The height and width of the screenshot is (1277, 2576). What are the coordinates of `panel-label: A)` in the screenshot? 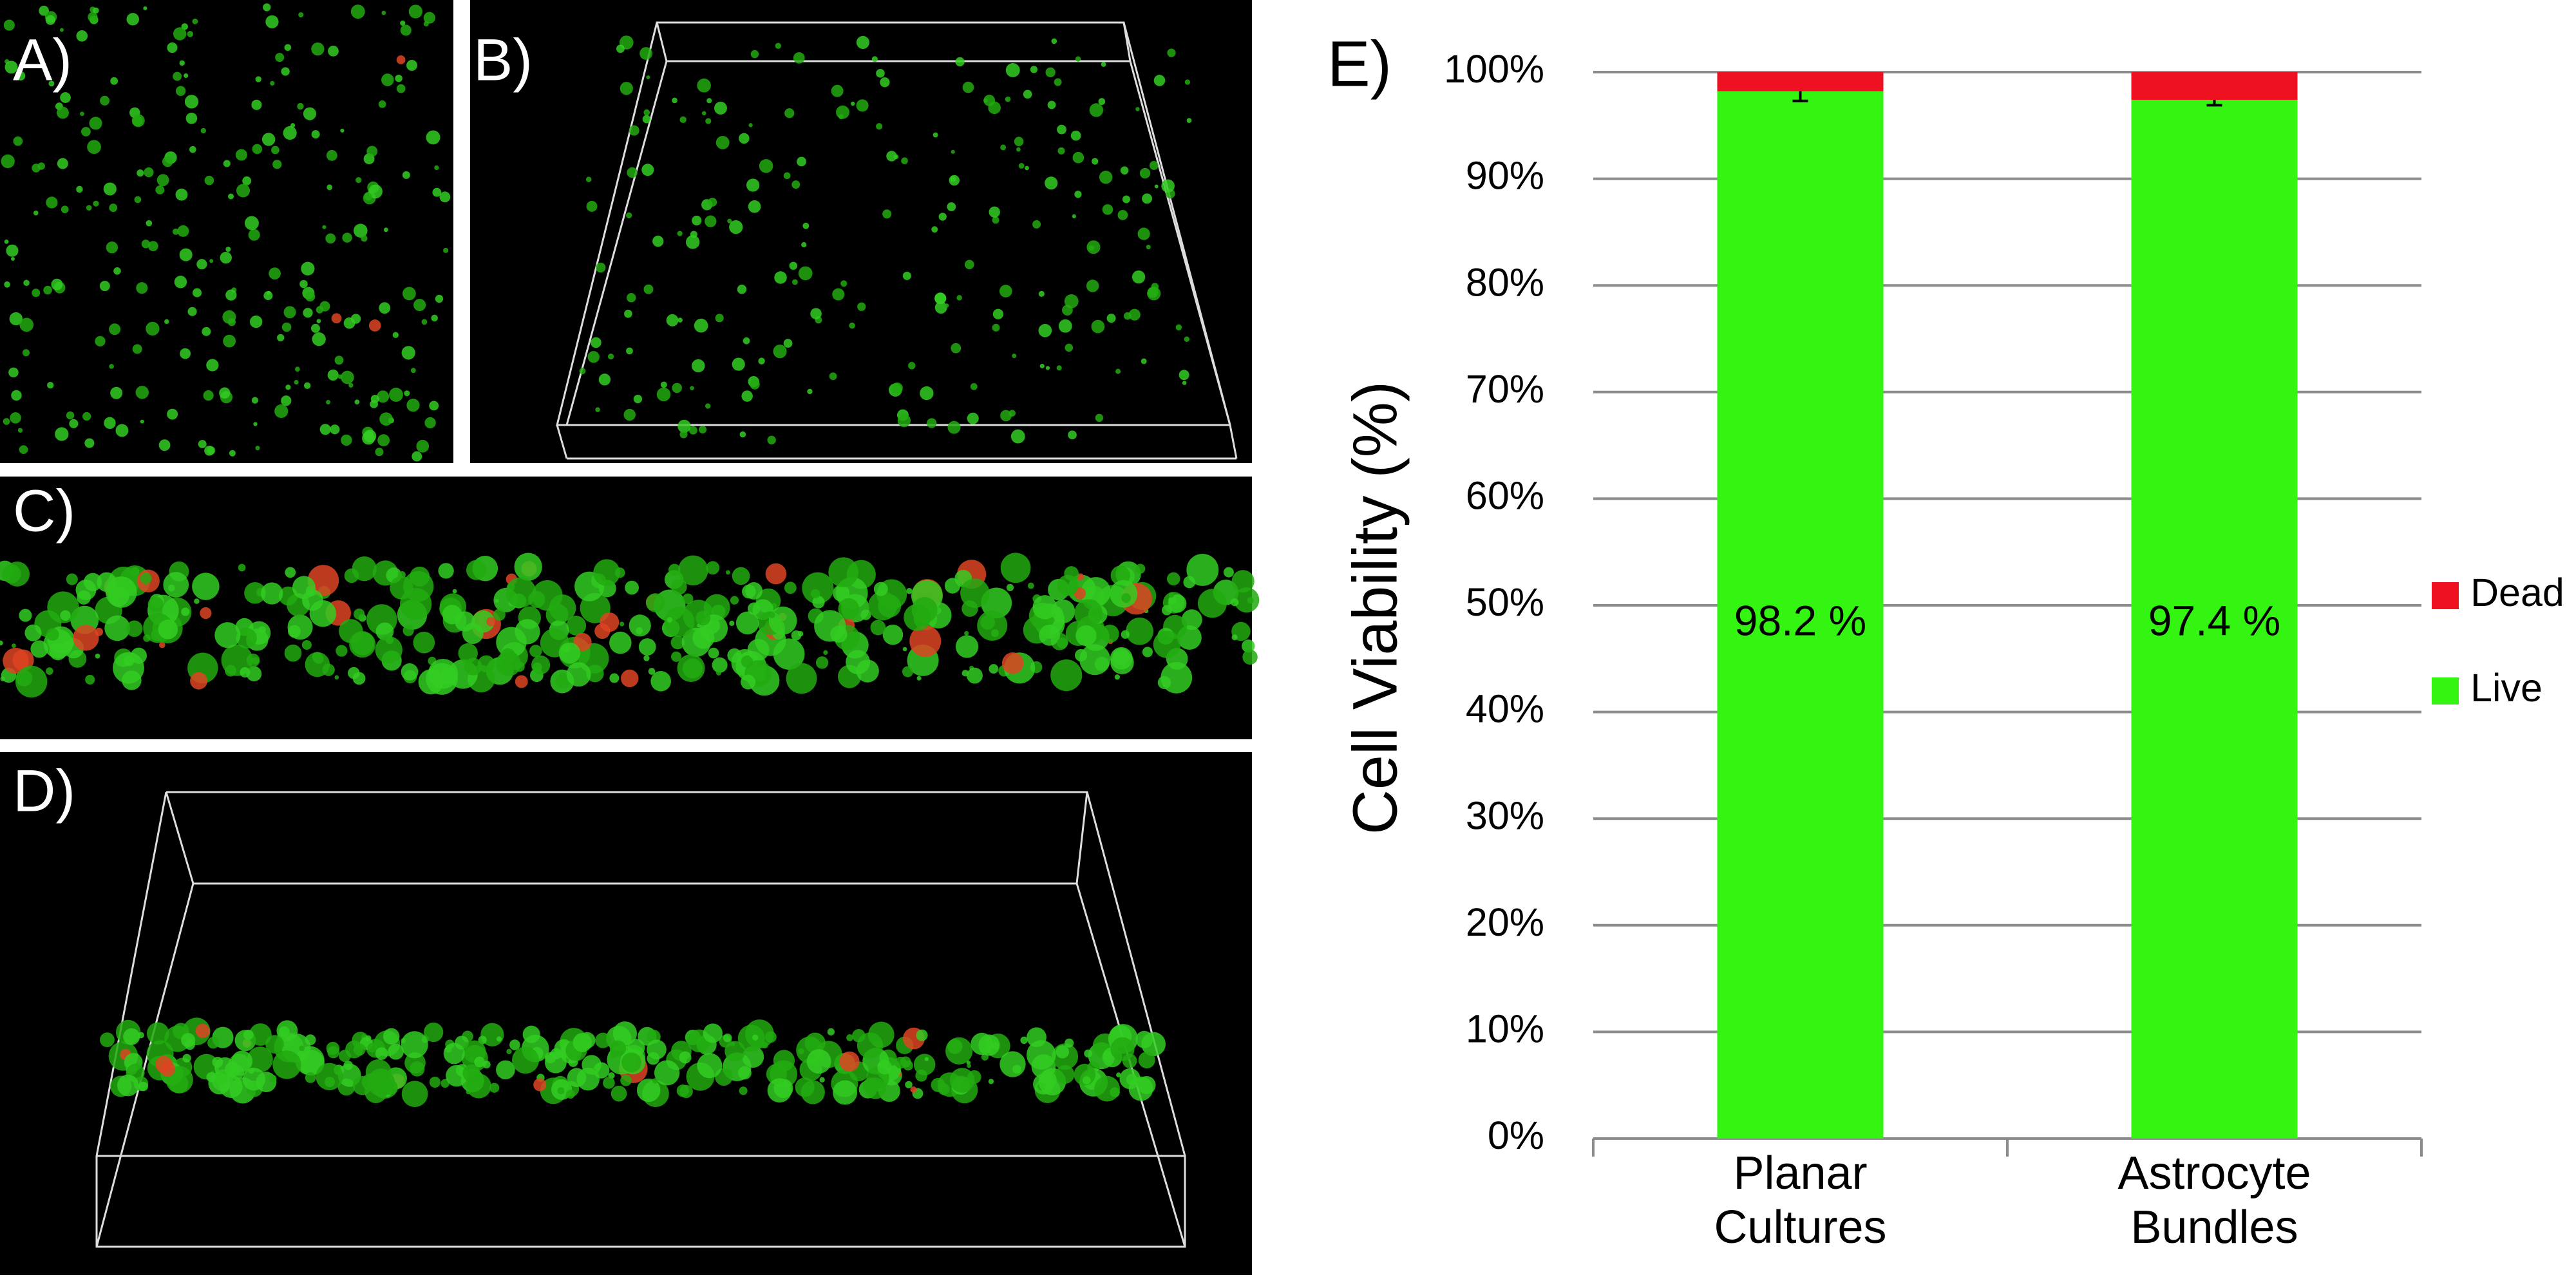 It's located at (42, 60).